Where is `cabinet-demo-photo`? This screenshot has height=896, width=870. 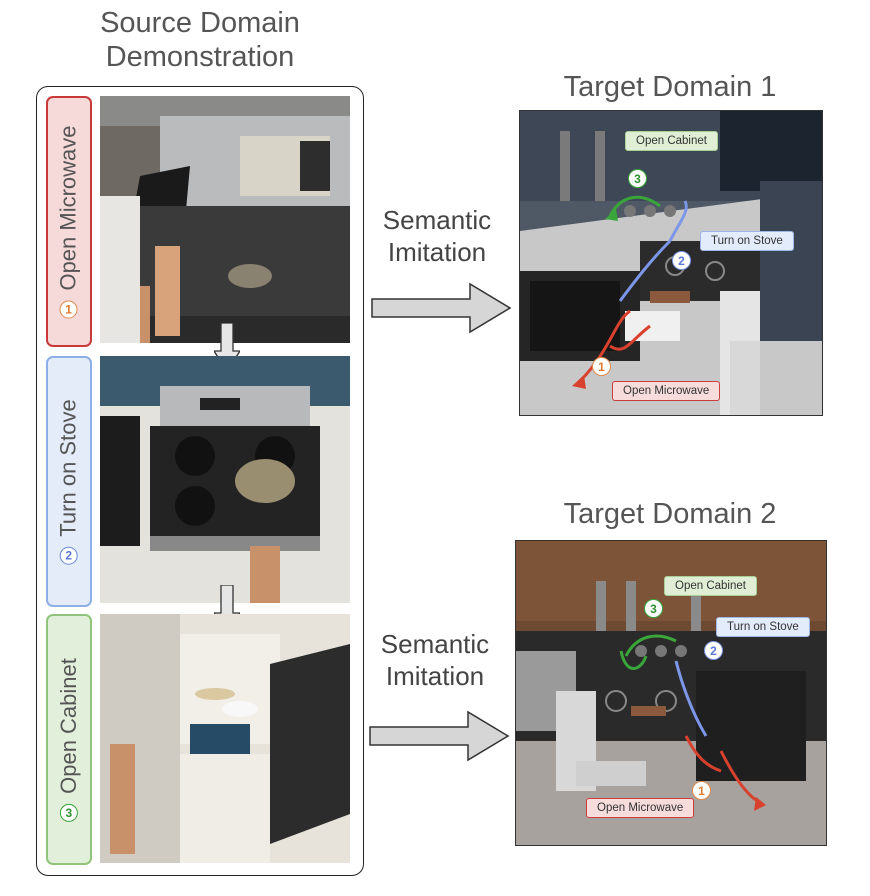 cabinet-demo-photo is located at coordinates (225, 738).